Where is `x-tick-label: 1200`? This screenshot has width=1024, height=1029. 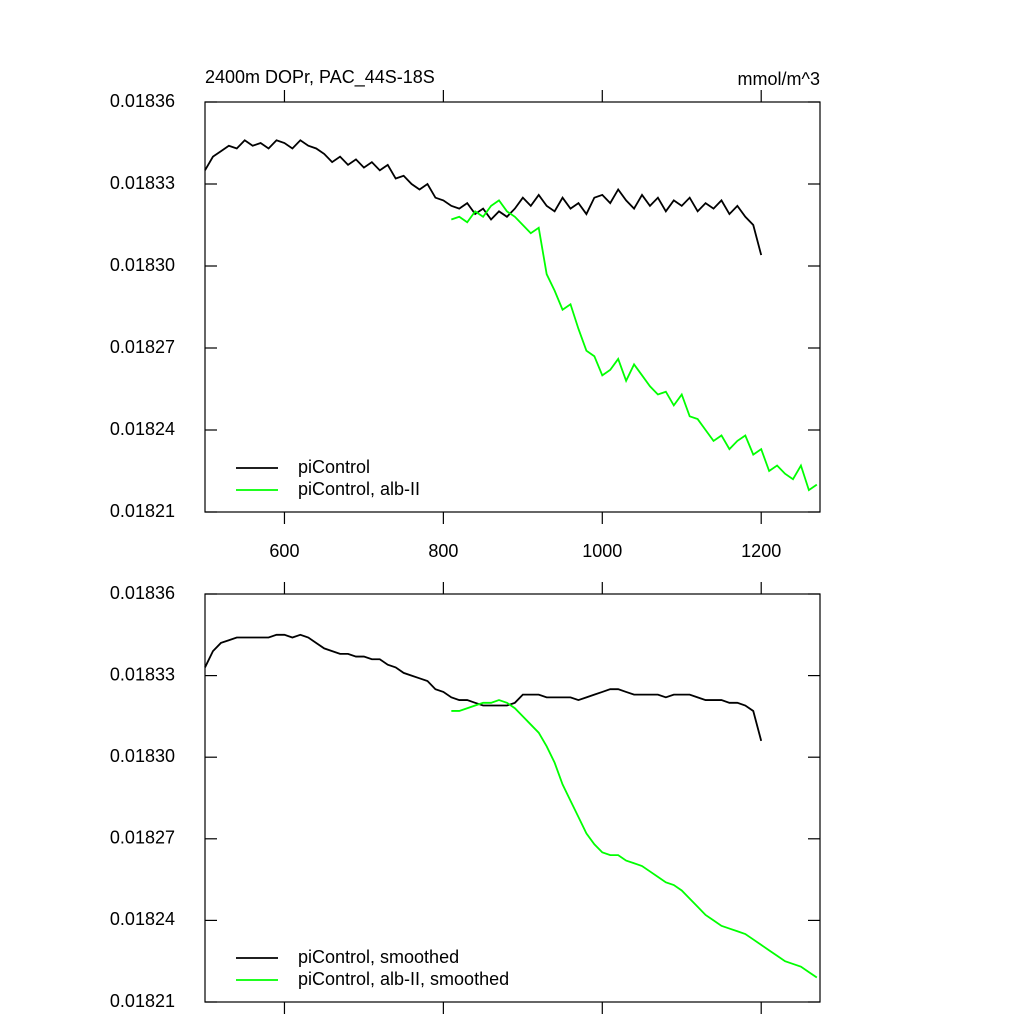 x-tick-label: 1200 is located at coordinates (761, 551).